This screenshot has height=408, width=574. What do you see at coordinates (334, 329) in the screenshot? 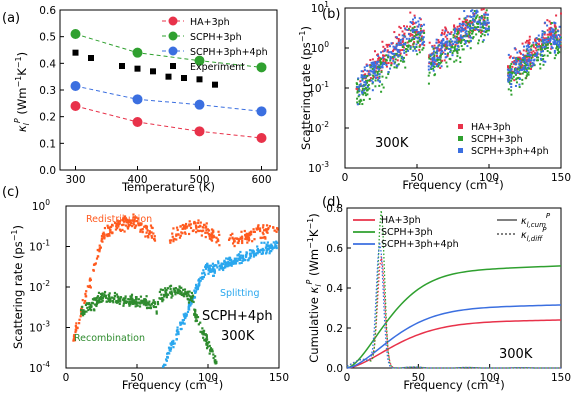
I see `y-tick-label: 0.2` at bounding box center [334, 329].